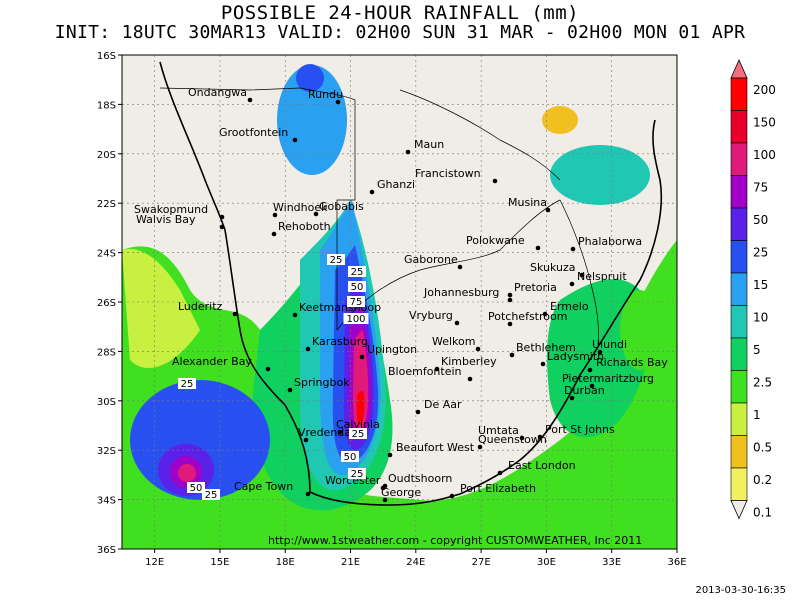 This screenshot has width=800, height=600. Describe the element at coordinates (553, 267) in the screenshot. I see `city-name: Skukuza` at that location.